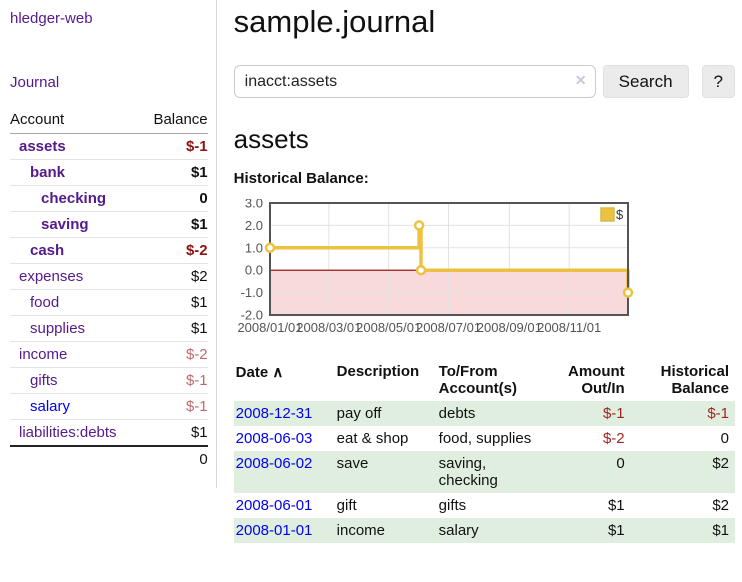  I want to click on accounts-header-account: Account, so click(75, 121).